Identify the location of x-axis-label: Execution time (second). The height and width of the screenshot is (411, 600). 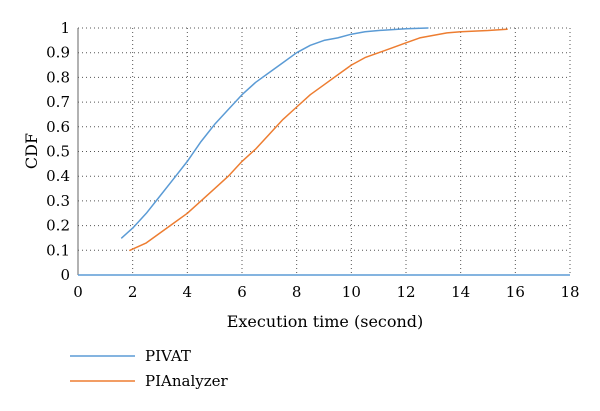
(325, 321).